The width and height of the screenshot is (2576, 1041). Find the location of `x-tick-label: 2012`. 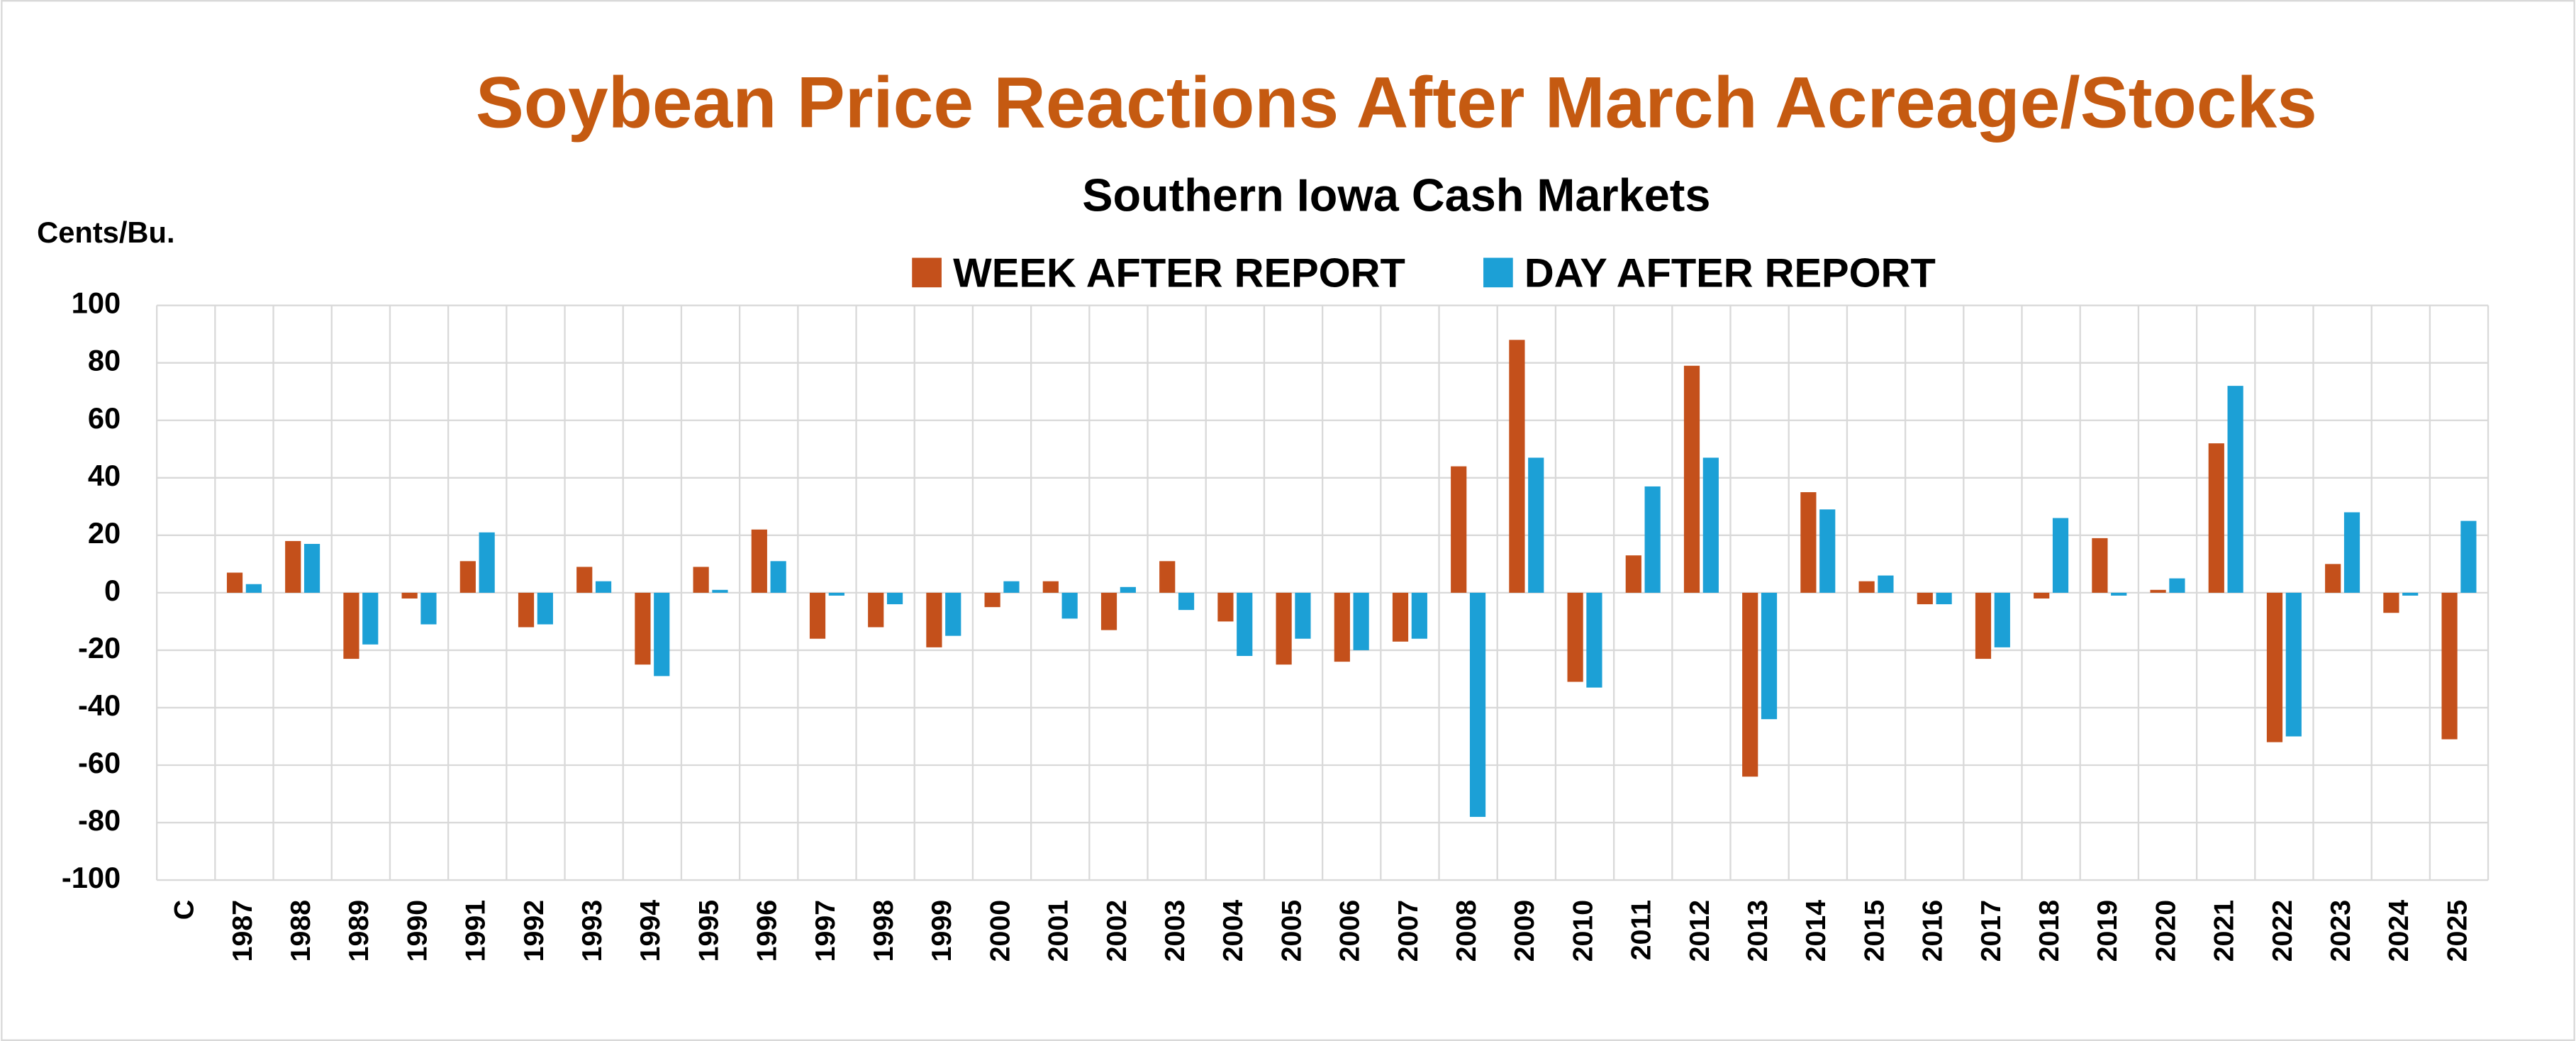

x-tick-label: 2012 is located at coordinates (1699, 931).